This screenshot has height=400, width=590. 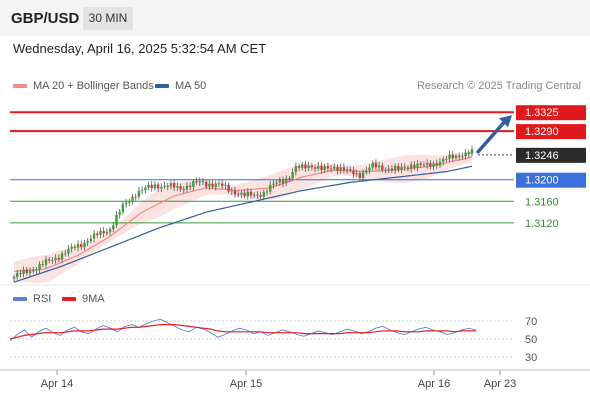 I want to click on level-label-1.3290: 1.3290, so click(x=542, y=132).